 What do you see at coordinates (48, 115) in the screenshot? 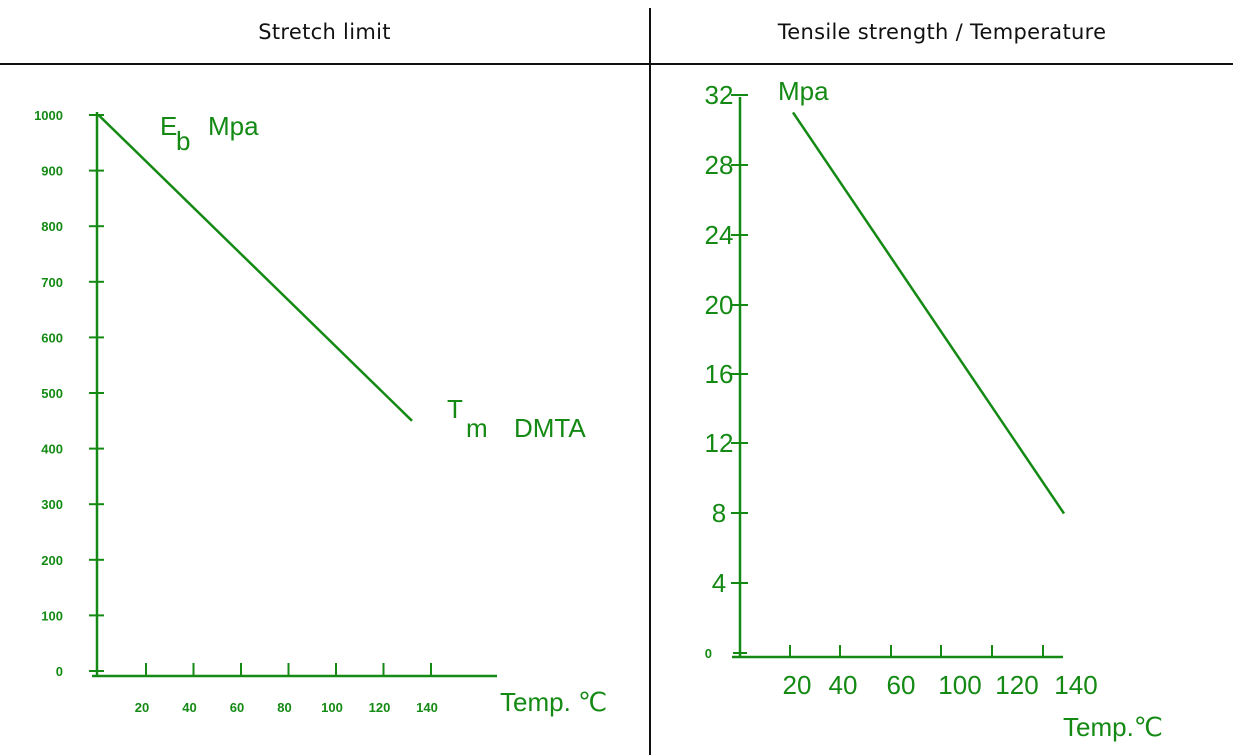
I see `y-tick-label: 1000` at bounding box center [48, 115].